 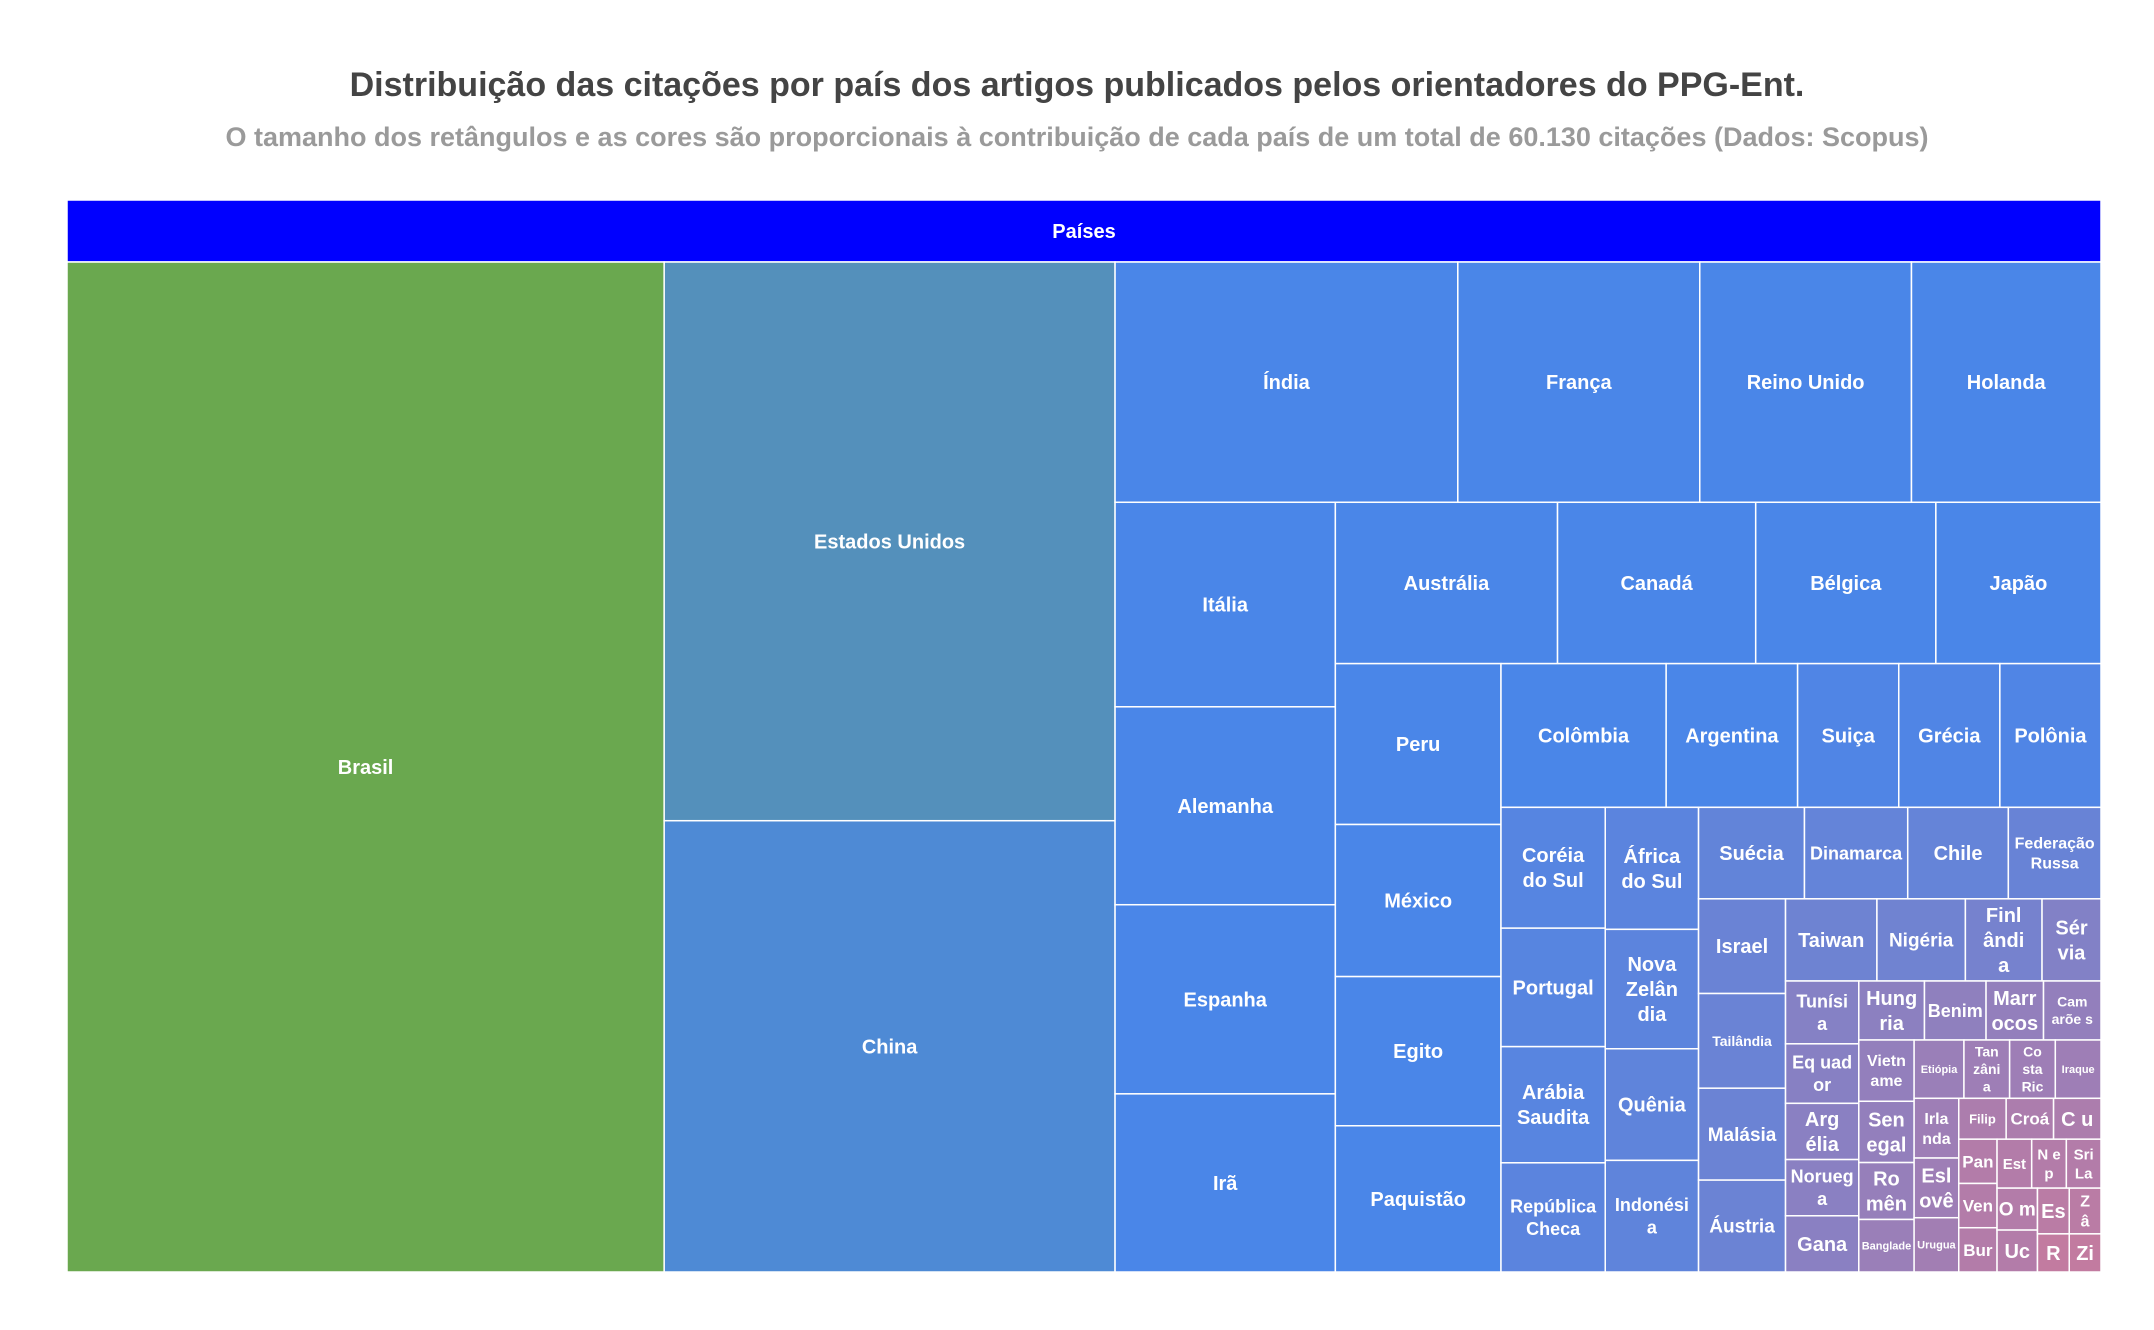 I want to click on tile-suecia, so click(x=1751, y=853).